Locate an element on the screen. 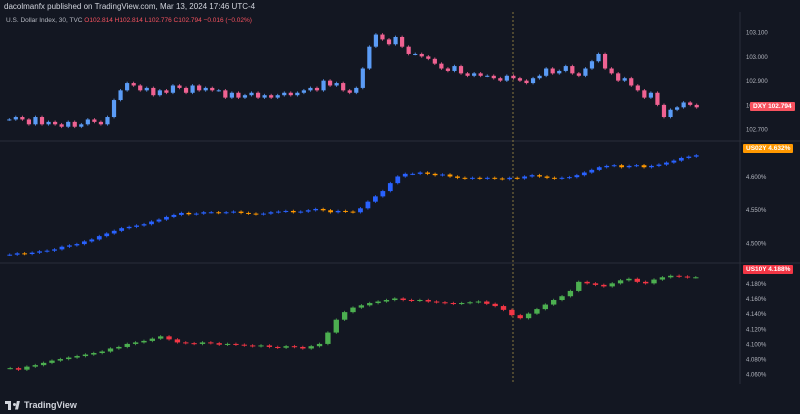 This screenshot has height=414, width=800. dxy-tag-value: 102.794 is located at coordinates (780, 106).